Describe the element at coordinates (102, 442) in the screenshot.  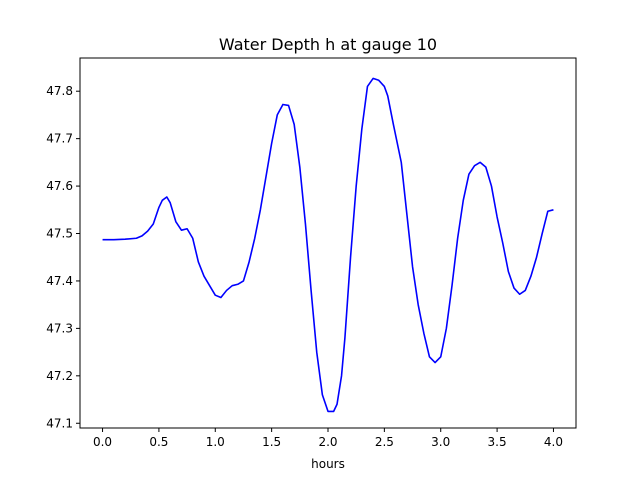
I see `x-tick-label: 0.0` at that location.